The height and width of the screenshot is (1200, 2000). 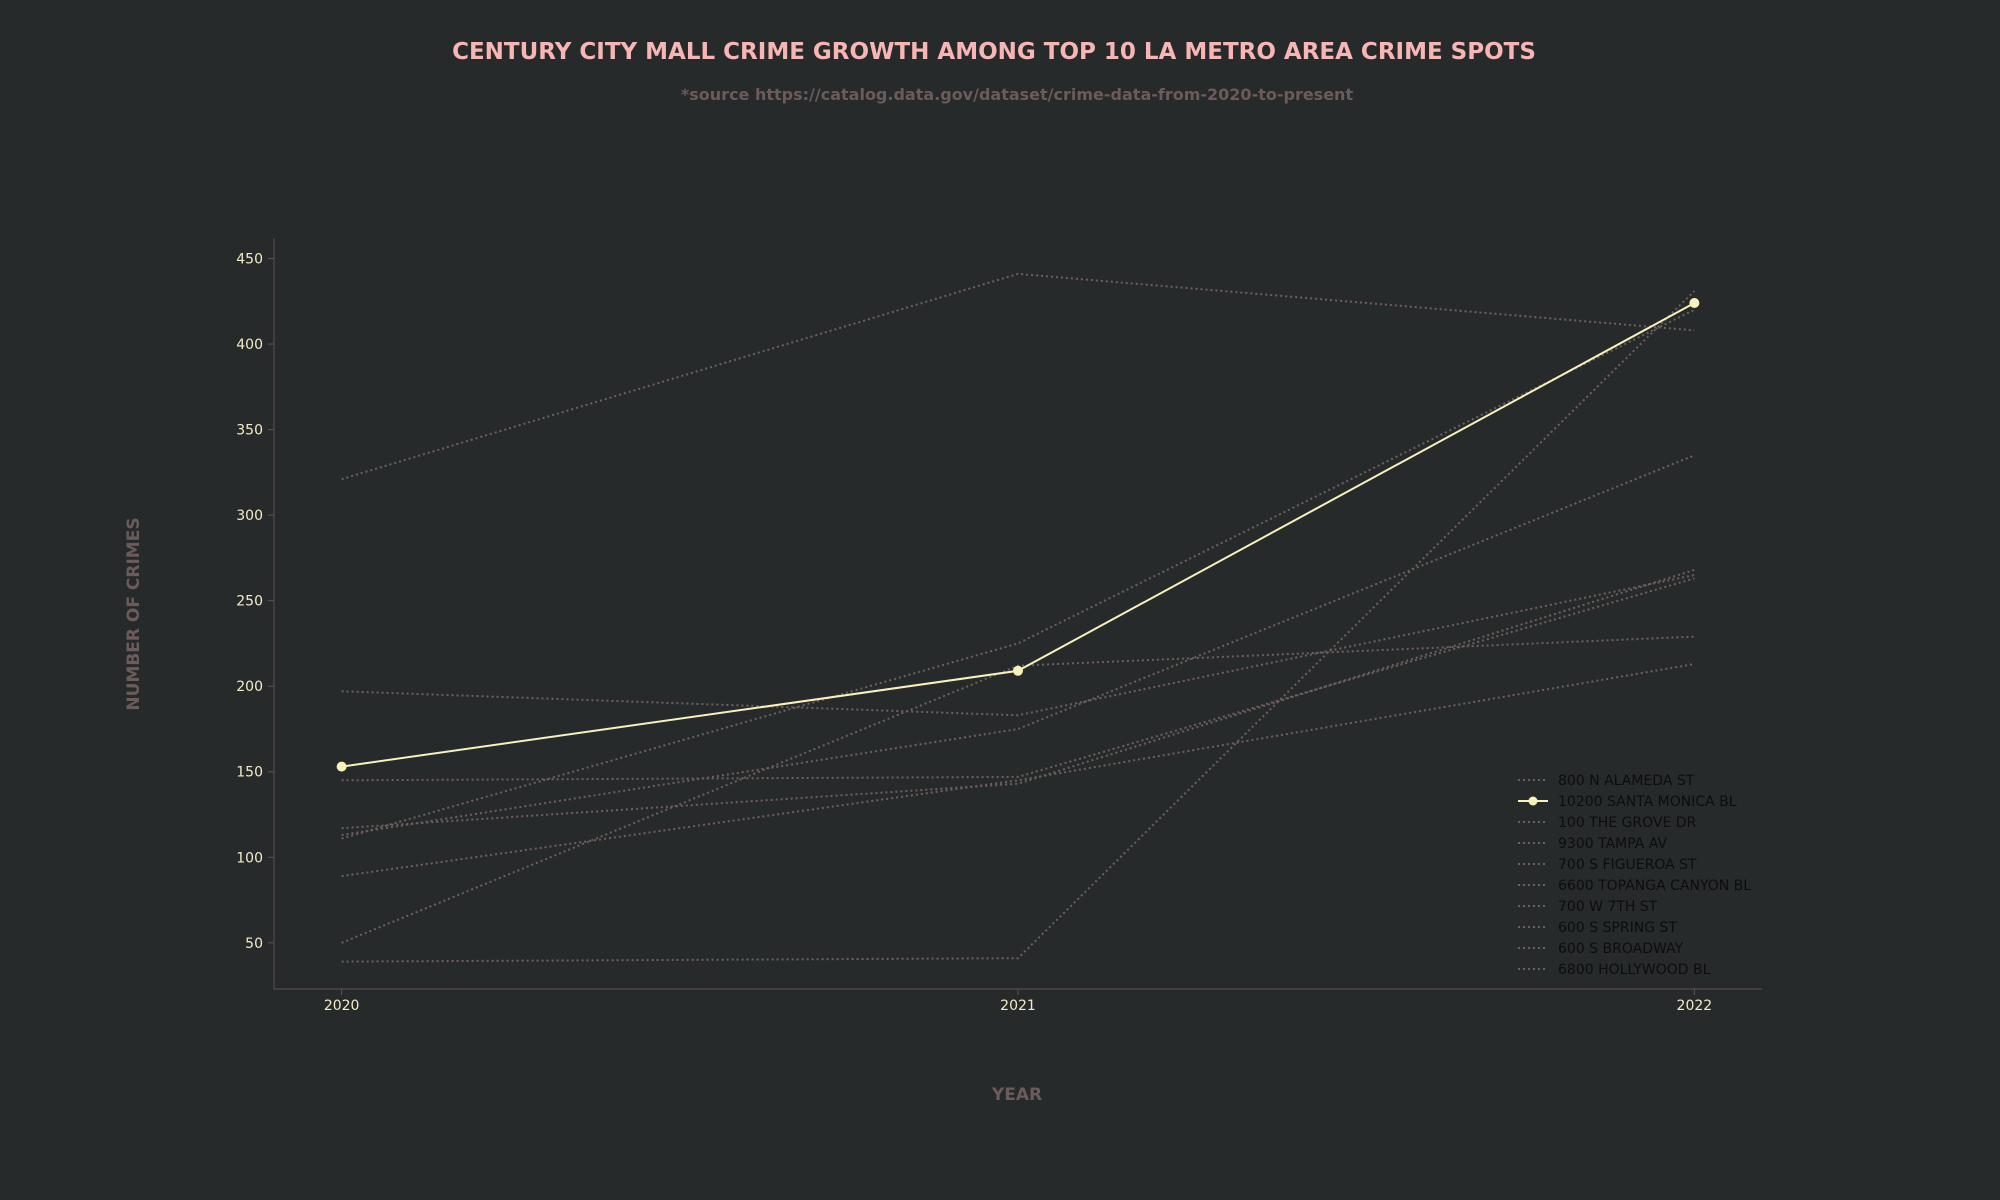 I want to click on y-tick-label: 400, so click(x=249, y=345).